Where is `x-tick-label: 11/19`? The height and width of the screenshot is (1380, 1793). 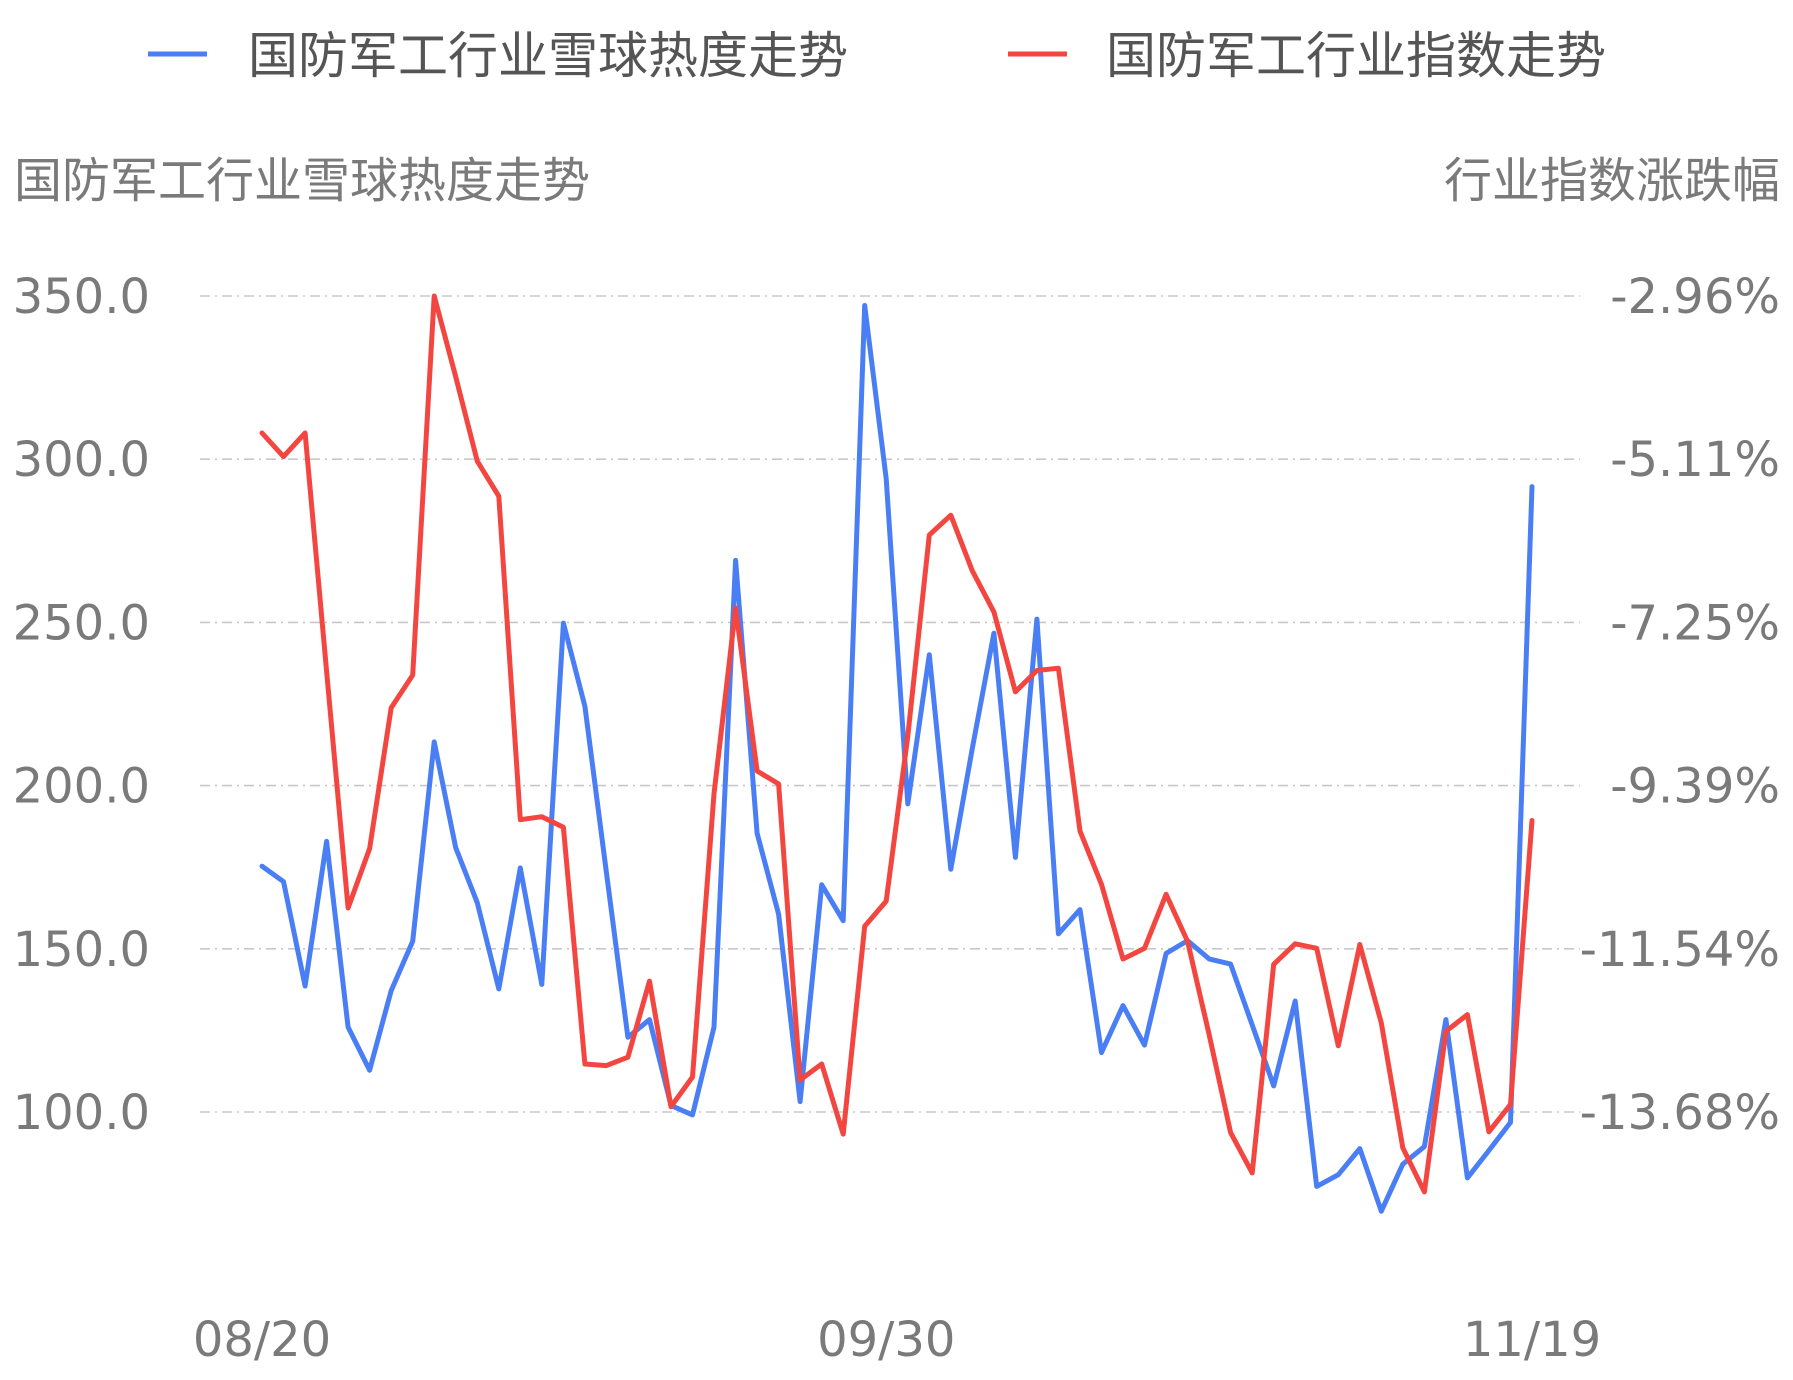
x-tick-label: 11/19 is located at coordinates (1532, 1340).